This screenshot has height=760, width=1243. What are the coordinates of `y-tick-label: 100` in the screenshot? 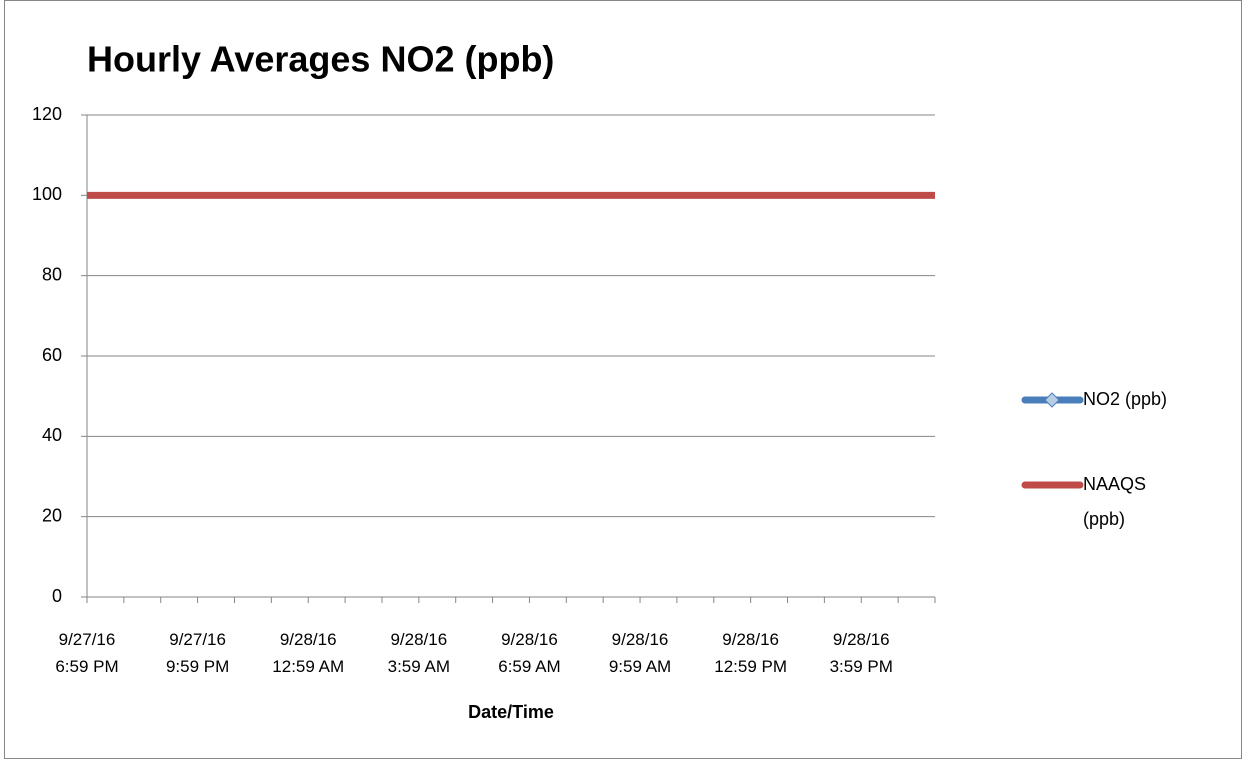 It's located at (47, 194).